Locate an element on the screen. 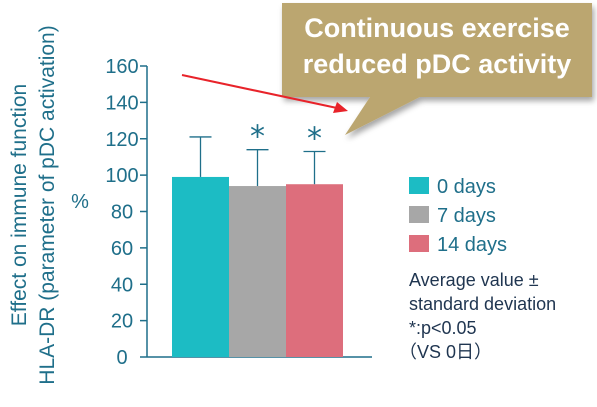 This screenshot has height=407, width=597. bar-14-days is located at coordinates (314, 270).